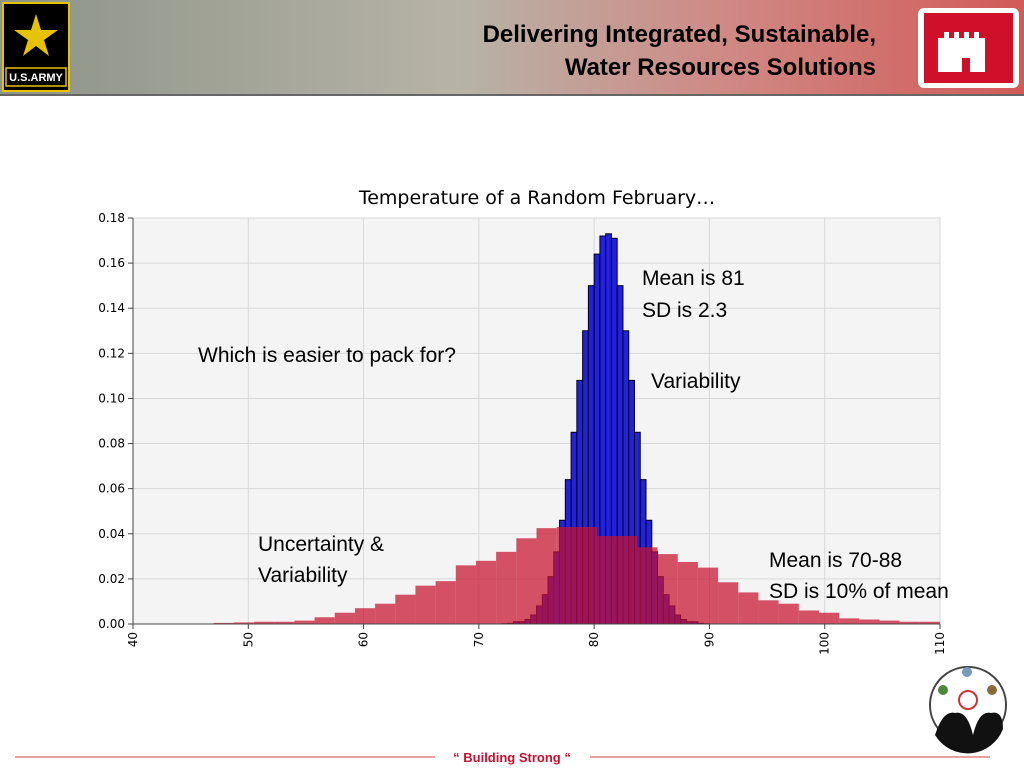  What do you see at coordinates (327, 355) in the screenshot?
I see `annotation: Which is easier to pack for?` at bounding box center [327, 355].